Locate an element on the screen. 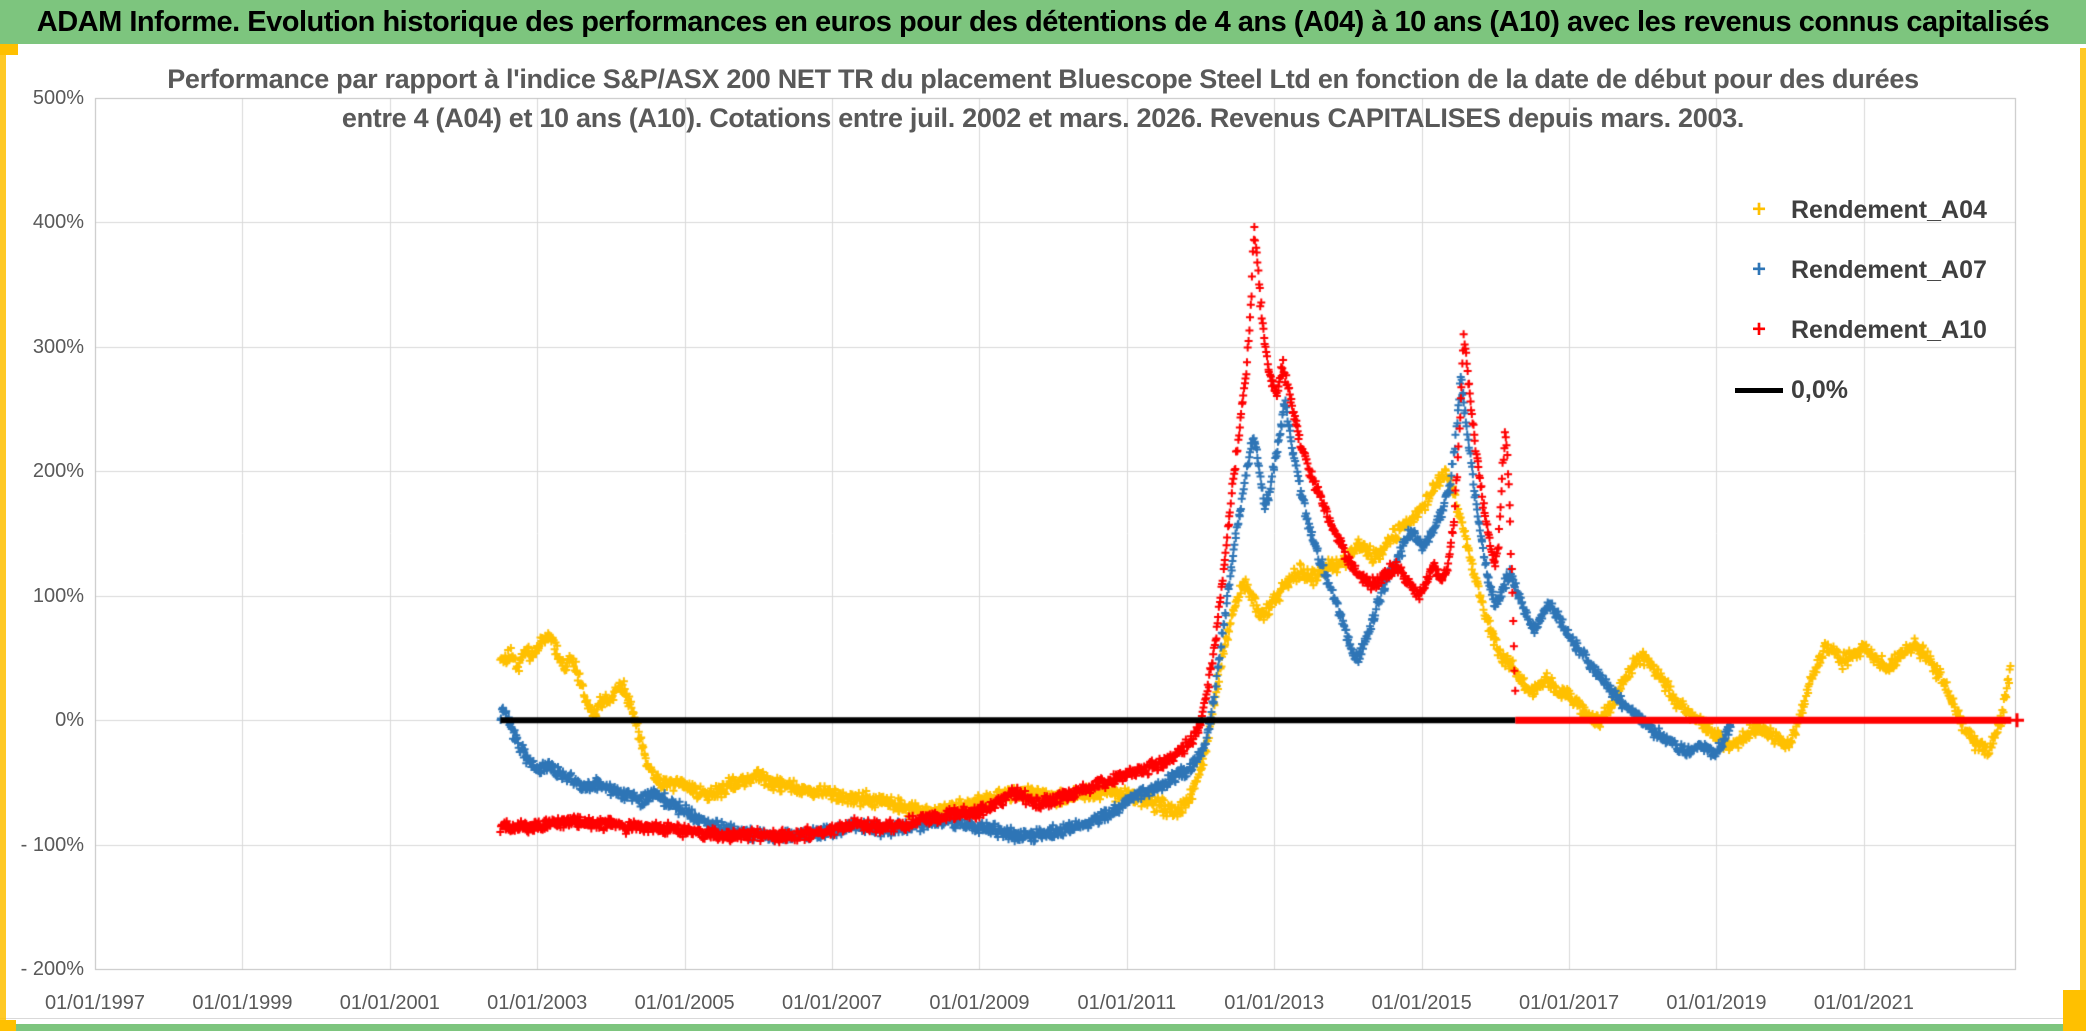 This screenshot has height=1031, width=2086. x-tick-label: 01/01/2017 is located at coordinates (1569, 1003).